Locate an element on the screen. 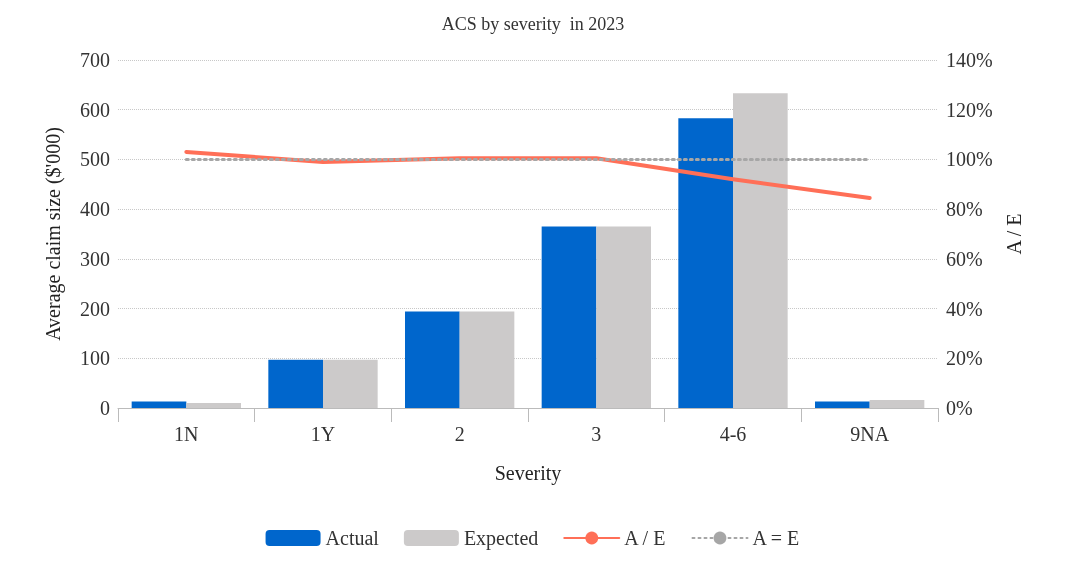  x-axis-title: Severity is located at coordinates (528, 473).